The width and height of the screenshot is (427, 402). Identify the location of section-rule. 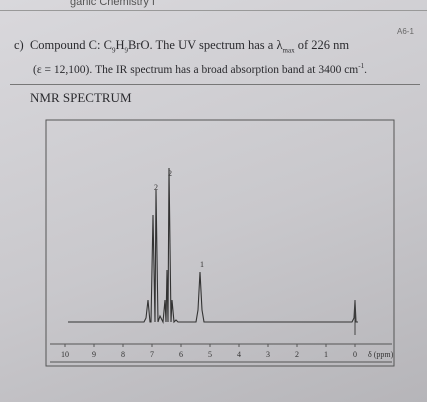
(215, 84).